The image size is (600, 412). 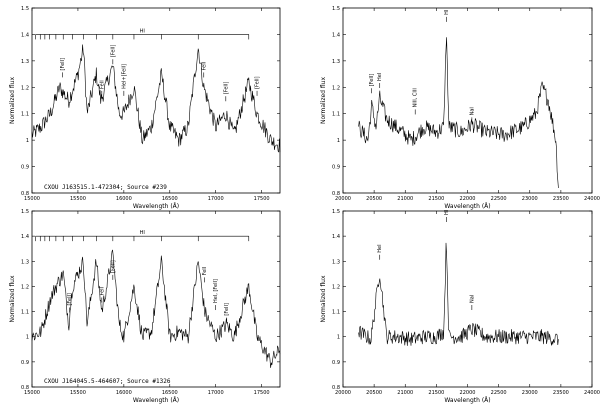 What do you see at coordinates (107, 381) in the screenshot?
I see `source-annotation: CXOU J164045.5-464607; Source #1326` at bounding box center [107, 381].